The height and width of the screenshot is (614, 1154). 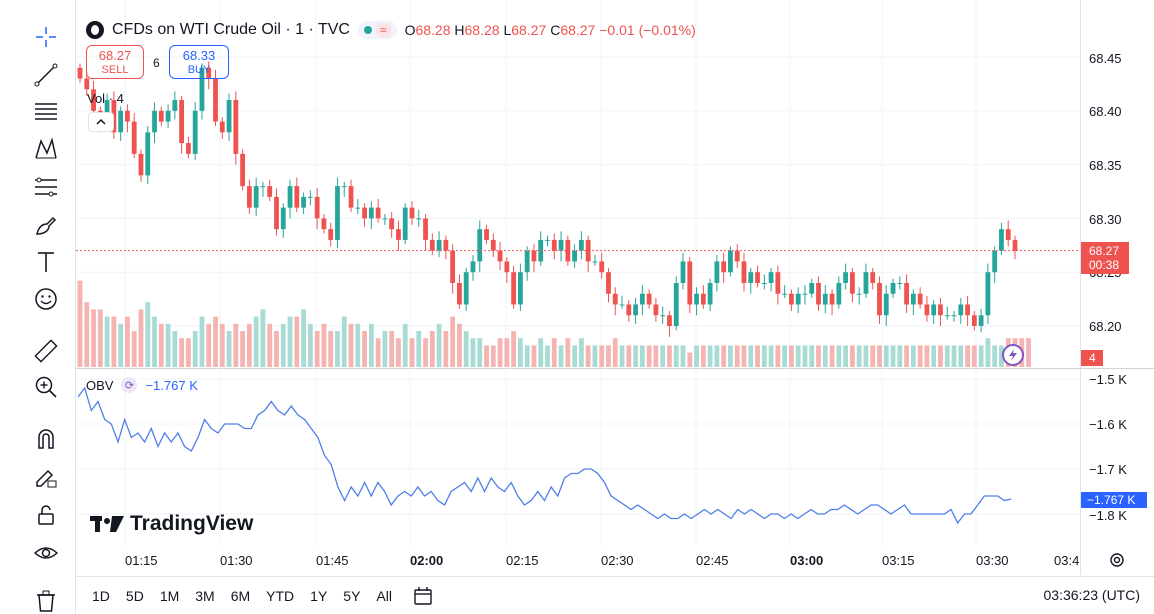 I want to click on range-button-5d: 5D, so click(x=134, y=595).